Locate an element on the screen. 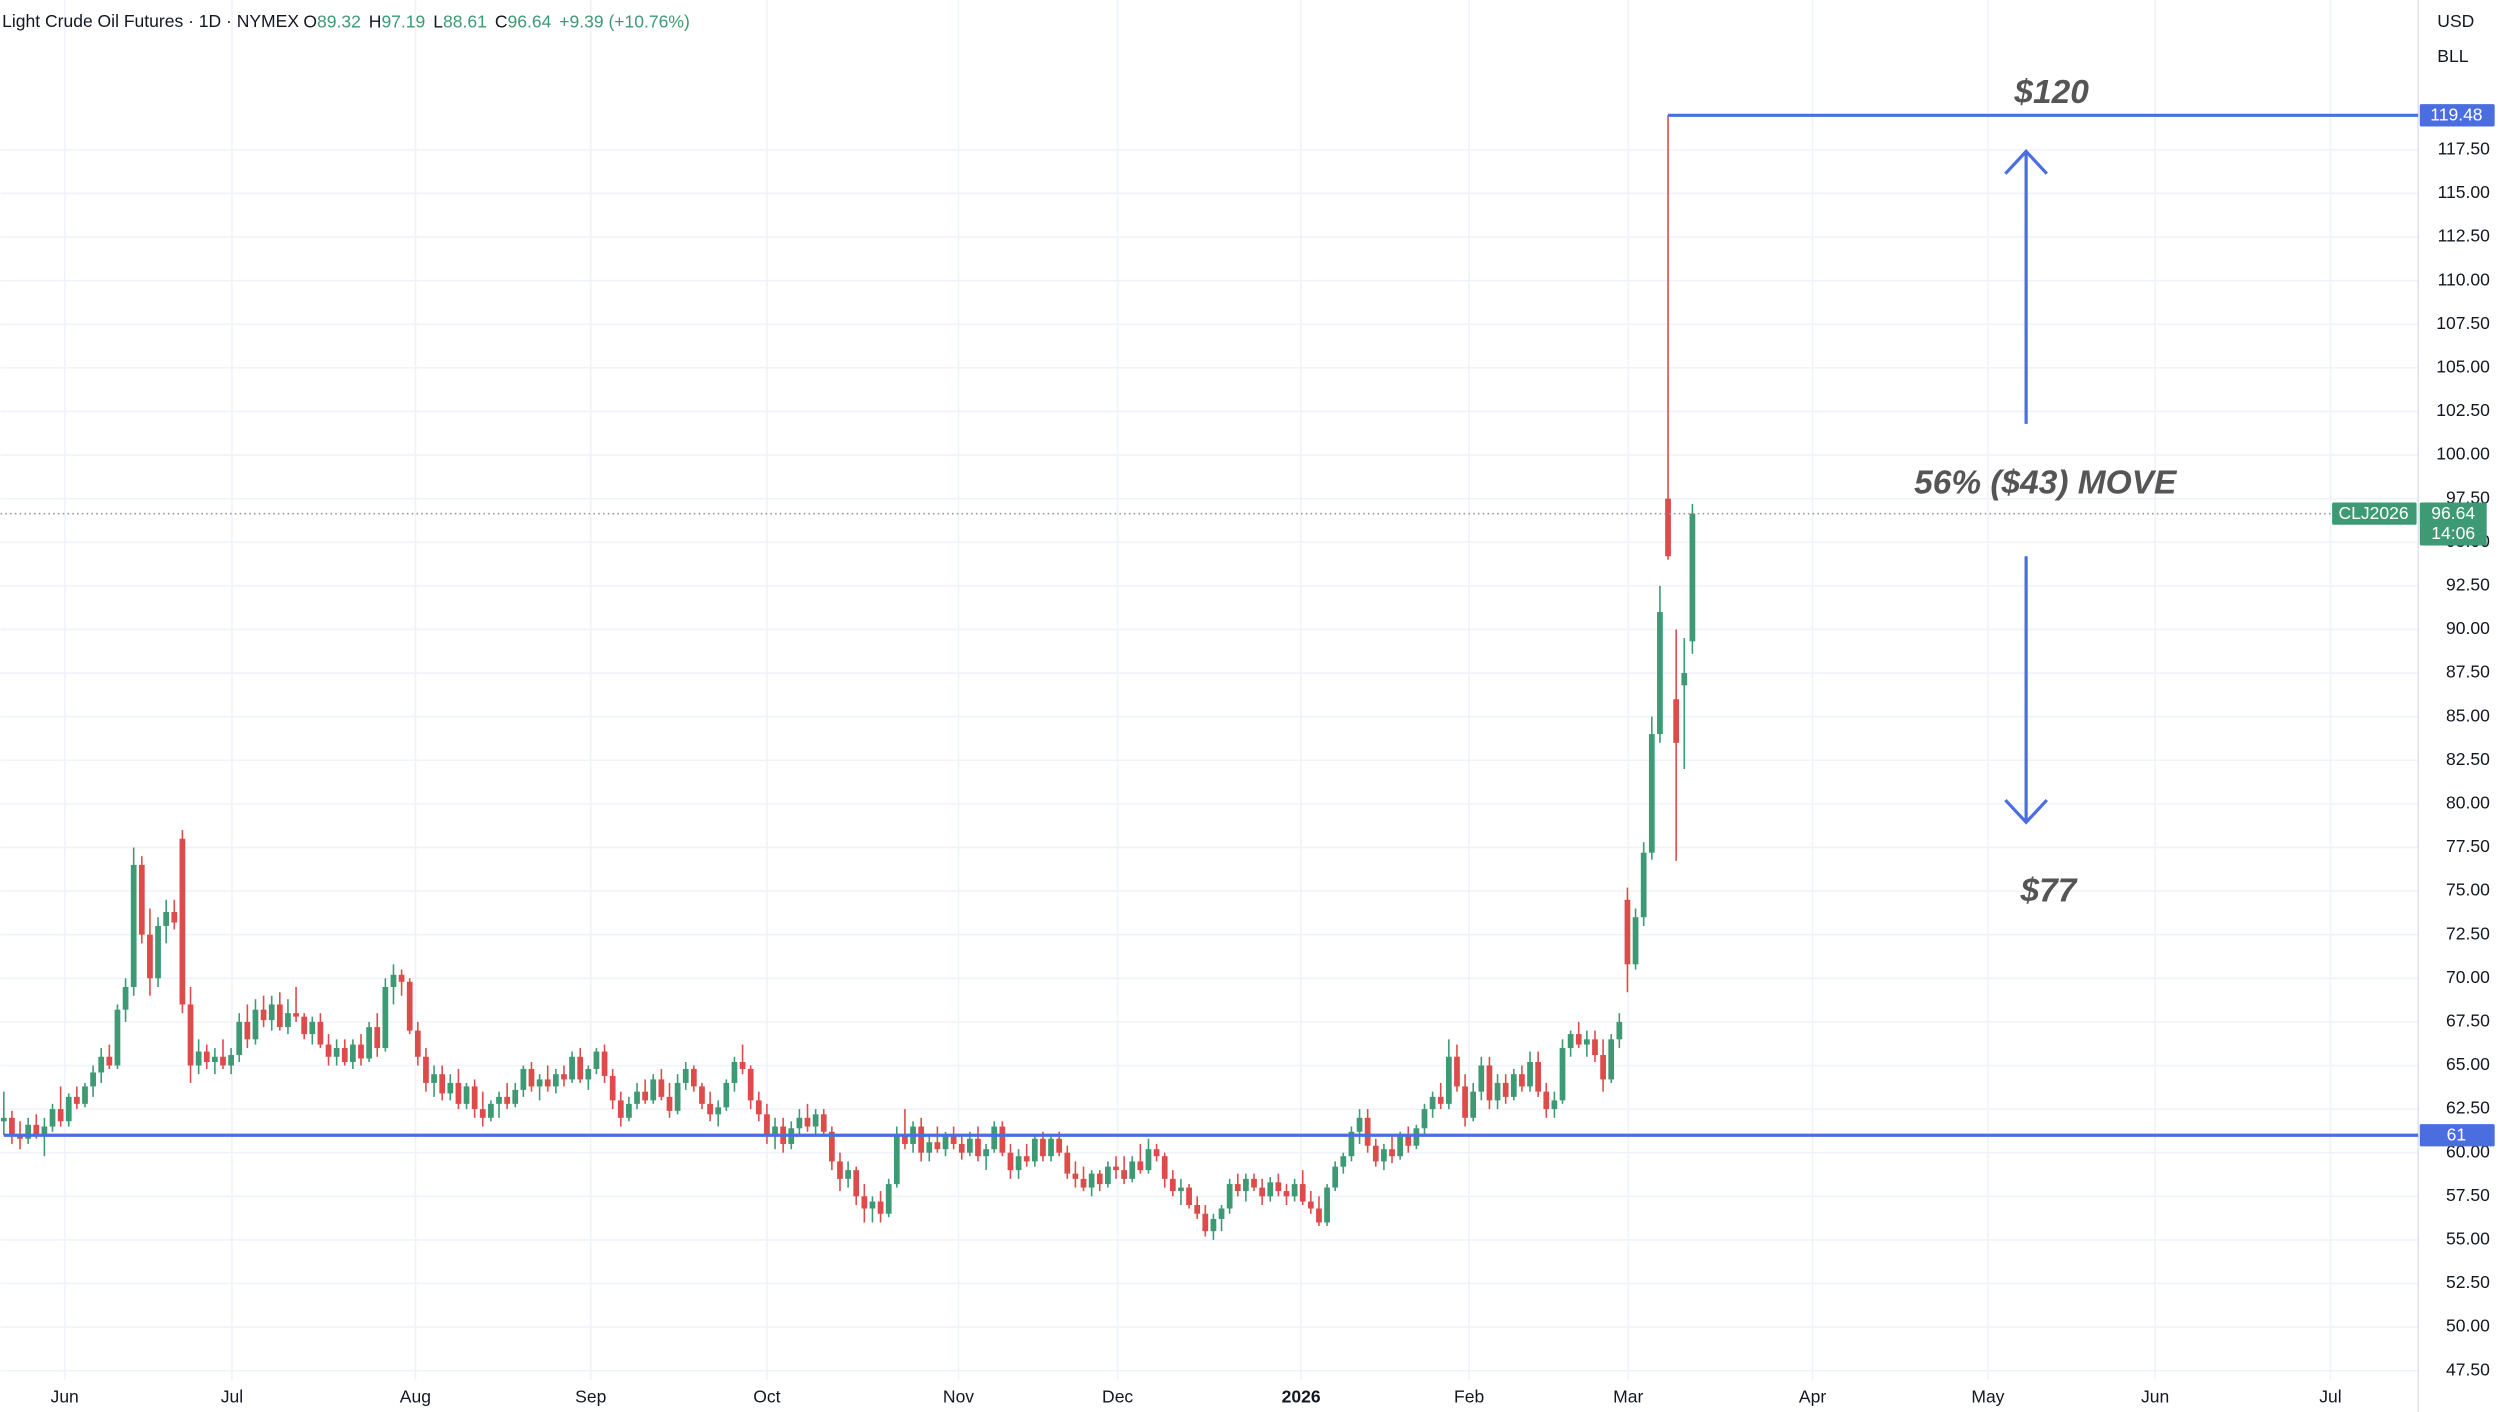 The width and height of the screenshot is (2500, 1412). symbol-tag-label: CLJ2026 is located at coordinates (2373, 513).